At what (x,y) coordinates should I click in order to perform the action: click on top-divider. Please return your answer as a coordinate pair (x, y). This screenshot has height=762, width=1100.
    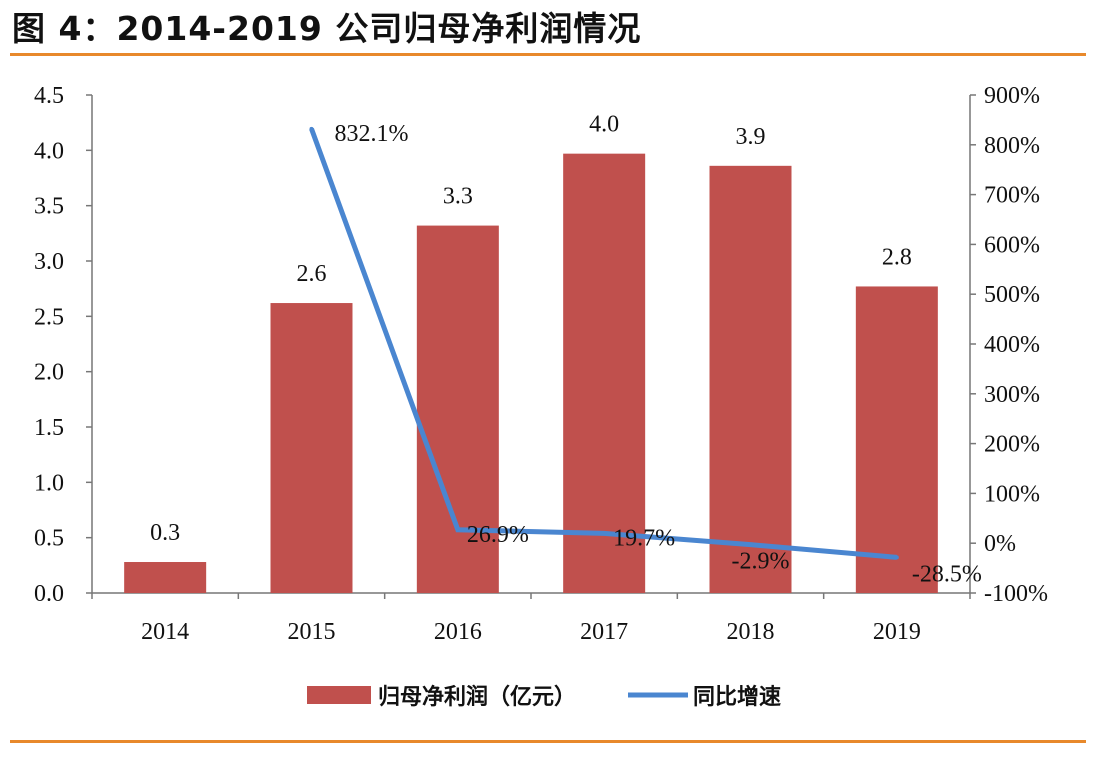
    Looking at the image, I should click on (548, 54).